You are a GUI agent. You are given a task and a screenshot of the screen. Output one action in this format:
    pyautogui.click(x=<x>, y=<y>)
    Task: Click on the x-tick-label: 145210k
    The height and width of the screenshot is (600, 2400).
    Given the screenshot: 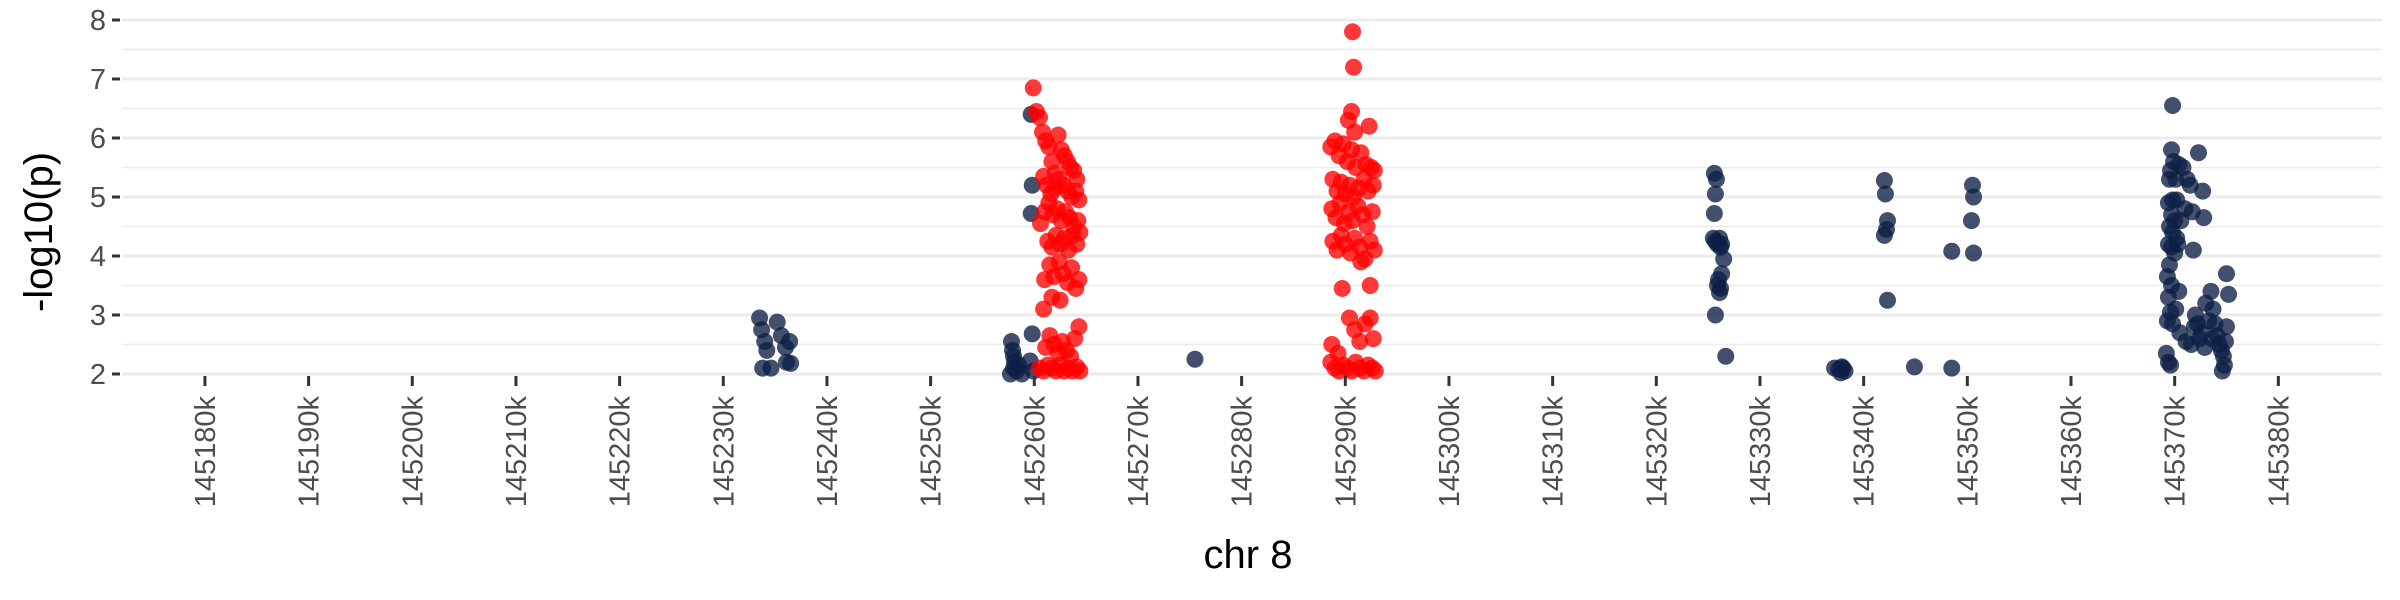 What is the action you would take?
    pyautogui.click(x=517, y=452)
    